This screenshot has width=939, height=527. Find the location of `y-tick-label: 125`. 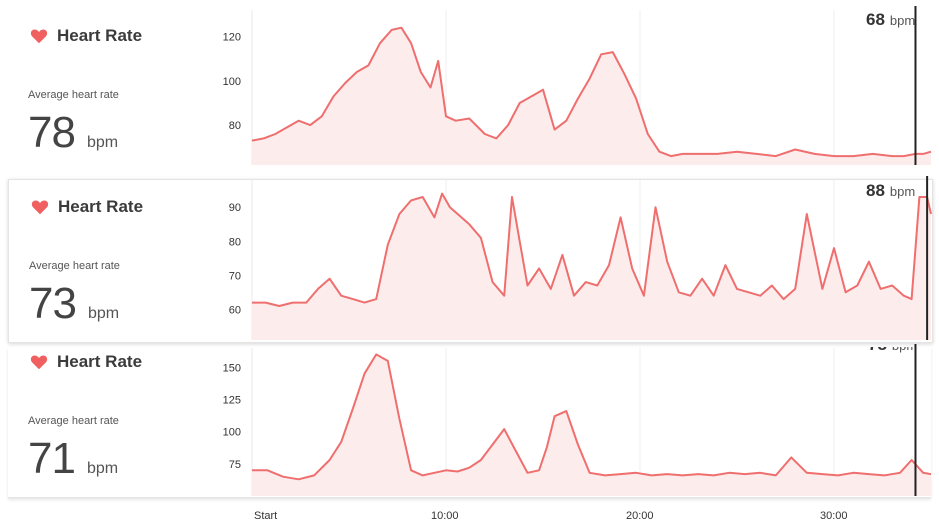

y-tick-label: 125 is located at coordinates (232, 400).